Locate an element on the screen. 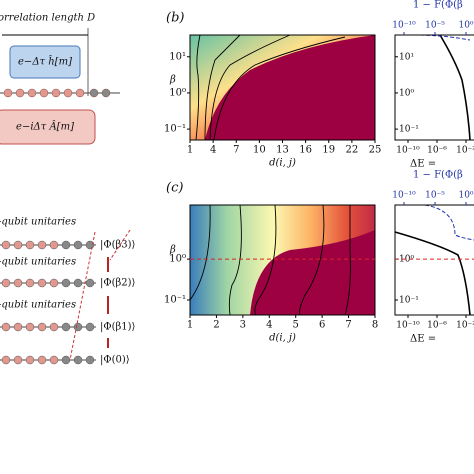 The width and height of the screenshot is (474, 474). a-box-label: e−iΔτ Â[m] is located at coordinates (45, 127).